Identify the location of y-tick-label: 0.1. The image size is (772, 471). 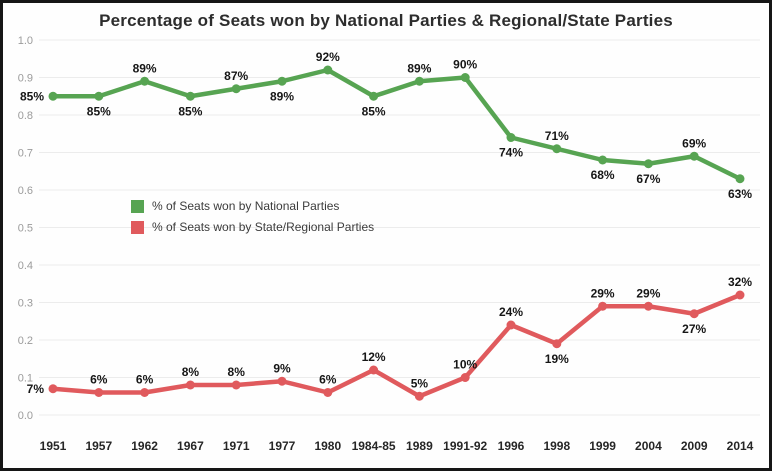
(25, 379).